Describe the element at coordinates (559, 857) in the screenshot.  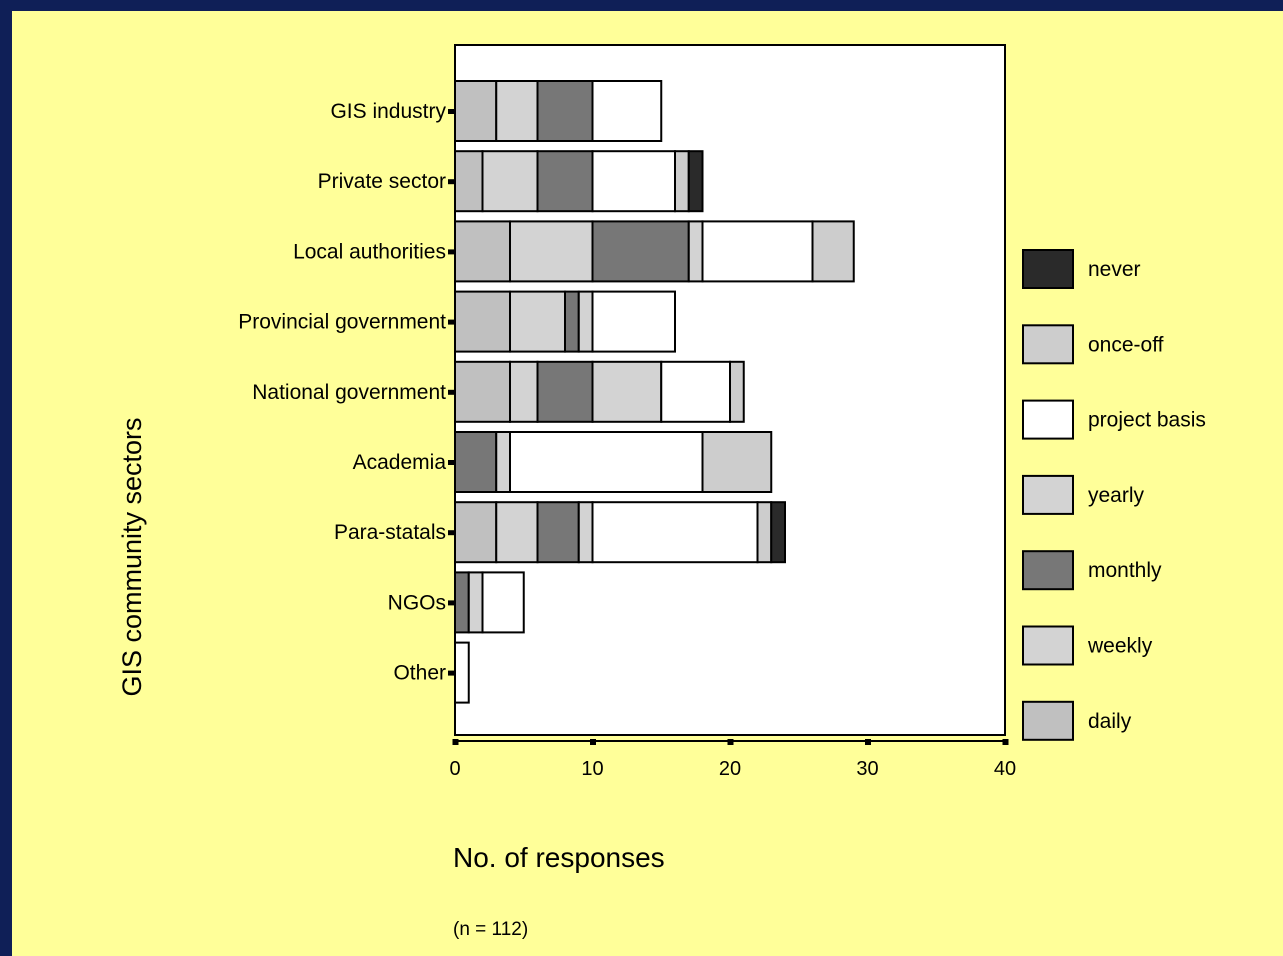
I see `x-axis-title: No. of responses` at that location.